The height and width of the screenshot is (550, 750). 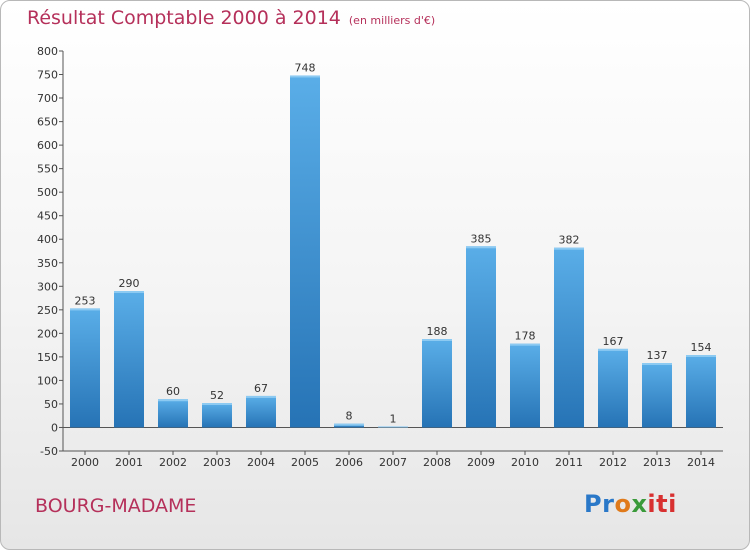 What do you see at coordinates (54, 427) in the screenshot?
I see `y-tick-label: 0` at bounding box center [54, 427].